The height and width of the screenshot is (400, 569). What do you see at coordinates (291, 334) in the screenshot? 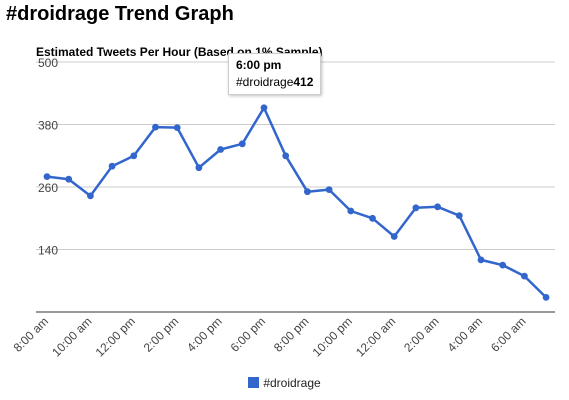
I see `x-tick-label: 8:00 pm` at bounding box center [291, 334].